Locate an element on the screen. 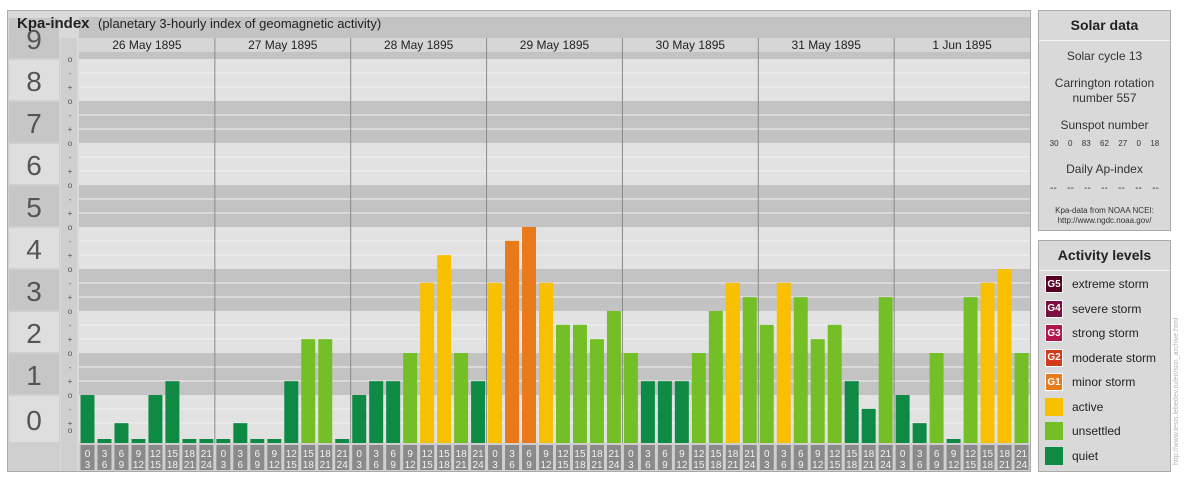 Image resolution: width=1184 pixels, height=480 pixels. ap-index-values: -- -- -- -- -- -- -- is located at coordinates (1104, 188).